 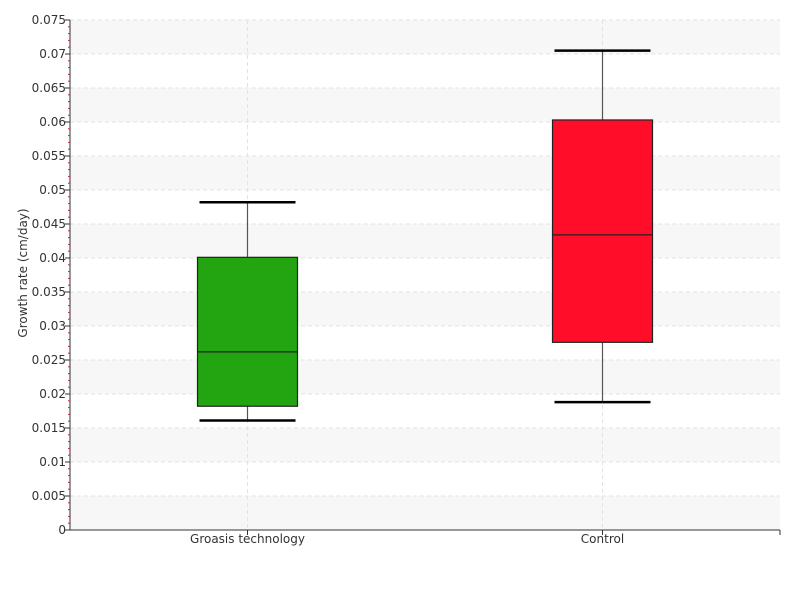 What do you see at coordinates (52, 326) in the screenshot?
I see `y-tick-label: 0.03` at bounding box center [52, 326].